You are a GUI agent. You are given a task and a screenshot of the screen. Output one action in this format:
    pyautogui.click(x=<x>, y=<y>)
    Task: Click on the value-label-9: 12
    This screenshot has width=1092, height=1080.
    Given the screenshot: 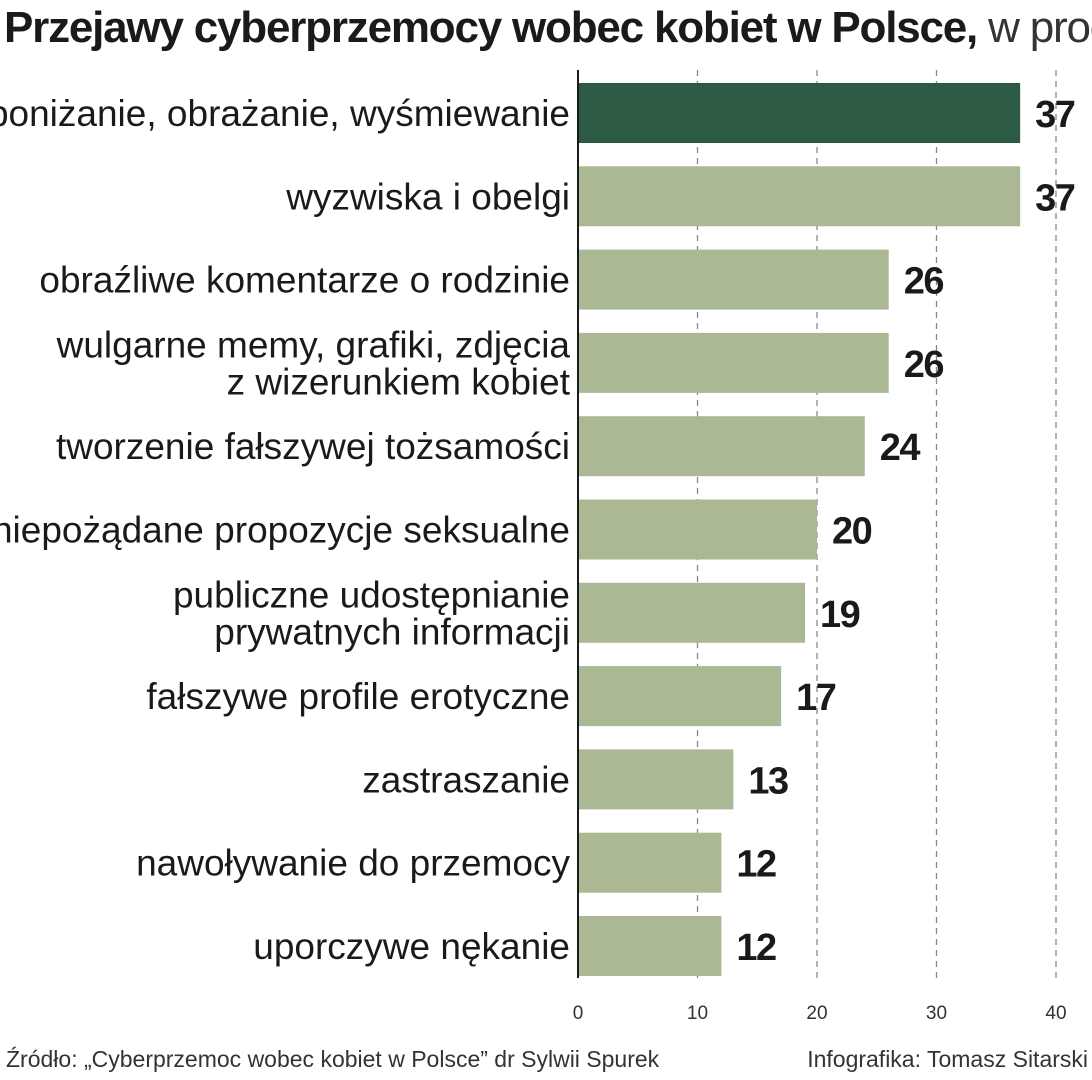 What is the action you would take?
    pyautogui.click(x=756, y=865)
    